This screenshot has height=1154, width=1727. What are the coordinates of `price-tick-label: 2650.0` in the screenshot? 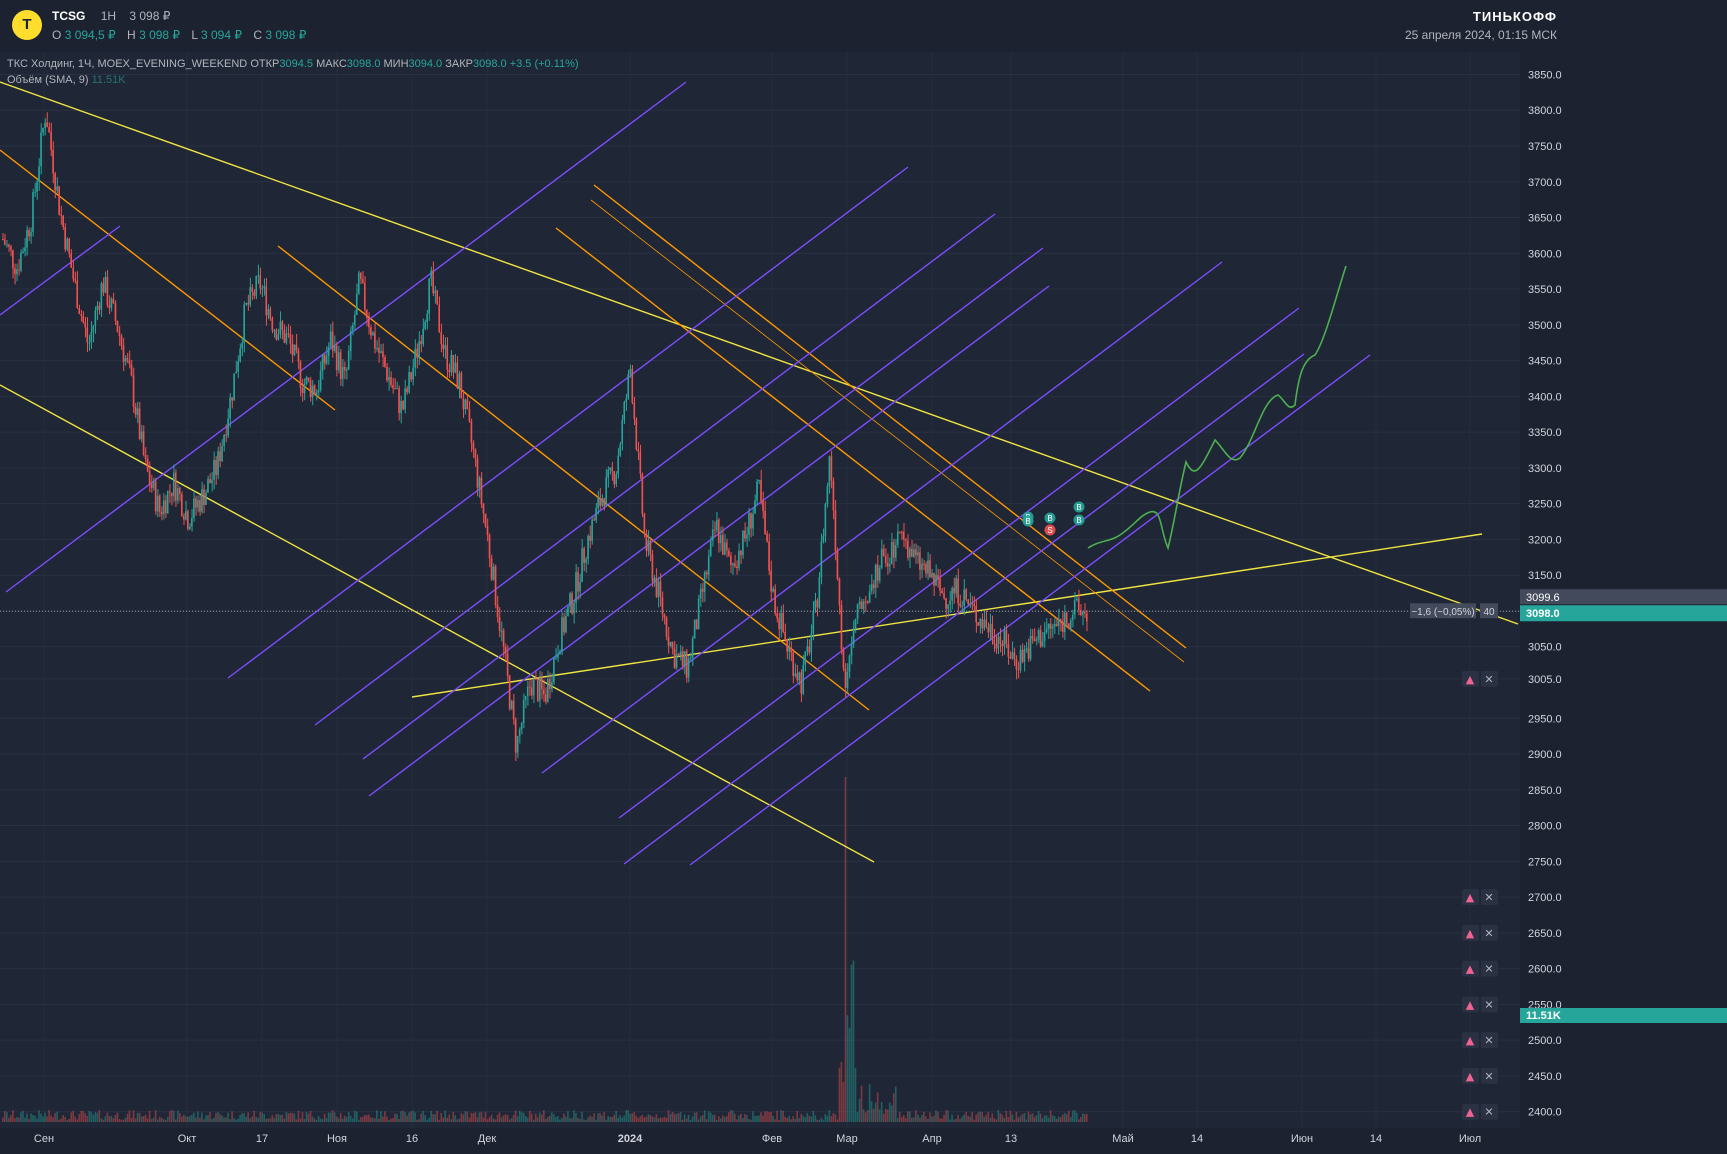 It's located at (1545, 934).